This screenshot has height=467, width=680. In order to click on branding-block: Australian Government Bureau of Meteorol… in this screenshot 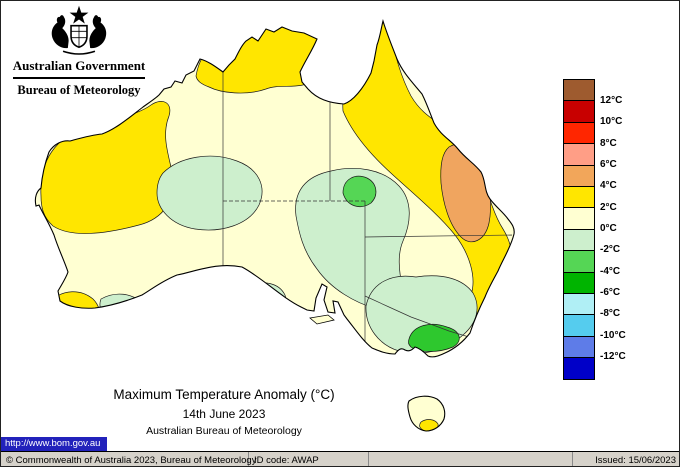, I will do `click(79, 51)`.